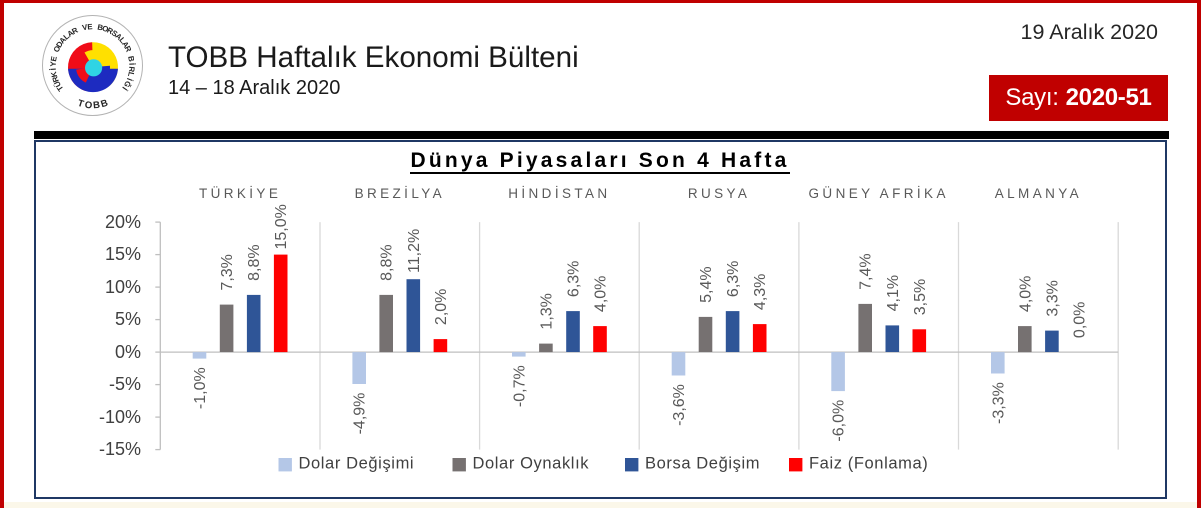 This screenshot has height=508, width=1201. I want to click on svg-text: 11,2%, so click(414, 251).